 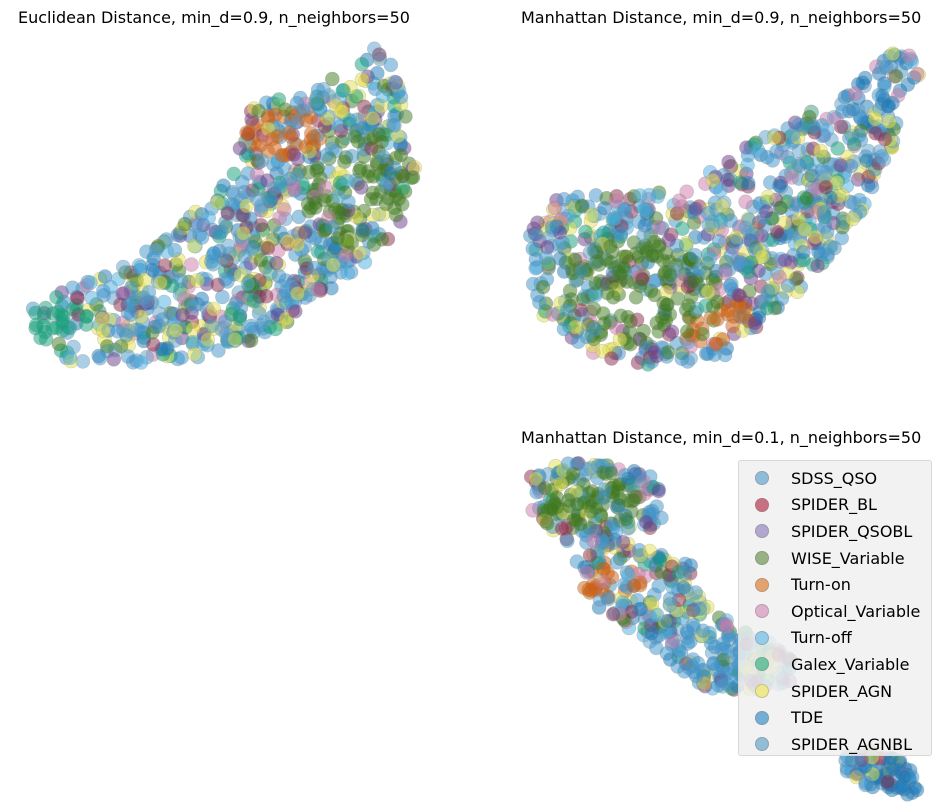 I want to click on legend-label: SPIDER_BL, so click(x=834, y=505).